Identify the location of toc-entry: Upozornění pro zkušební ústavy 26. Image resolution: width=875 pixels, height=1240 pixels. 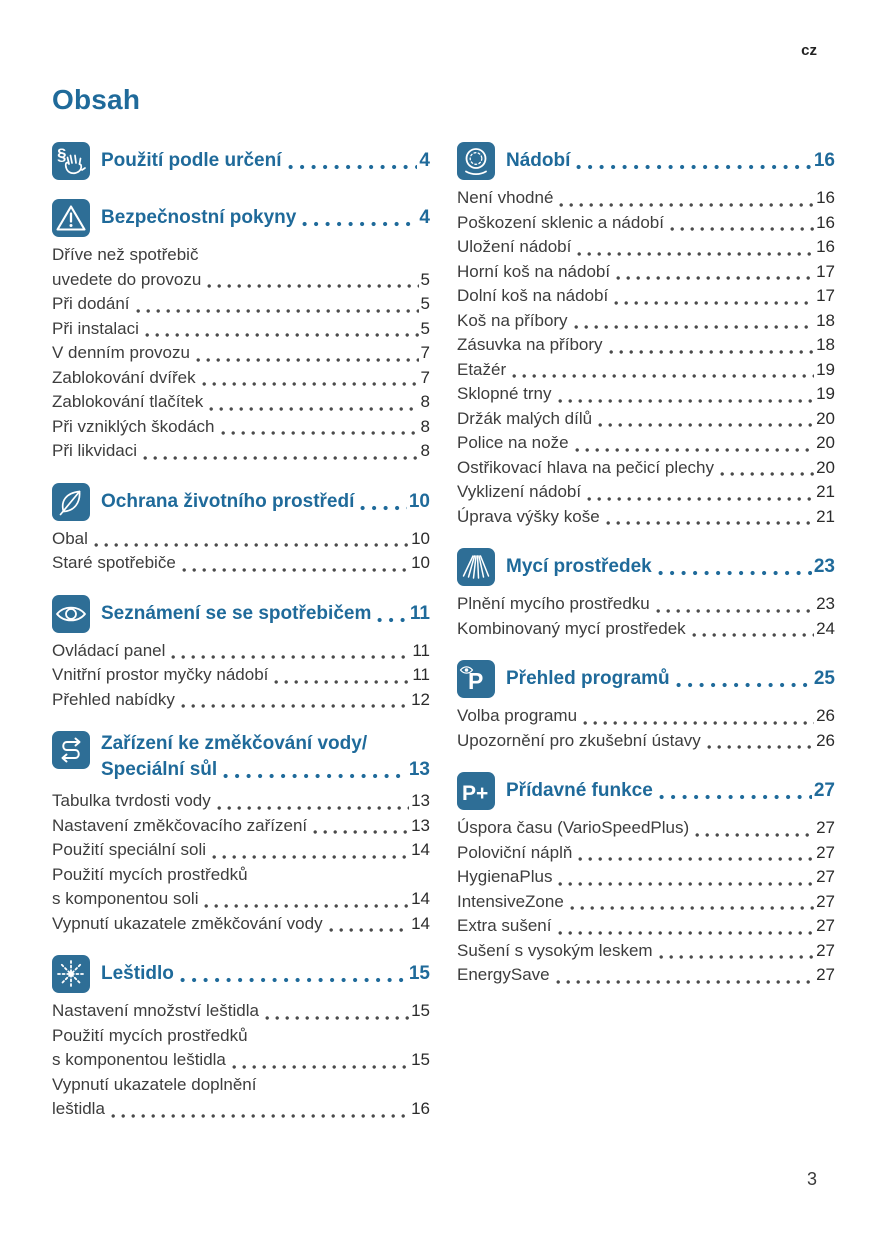
(646, 741).